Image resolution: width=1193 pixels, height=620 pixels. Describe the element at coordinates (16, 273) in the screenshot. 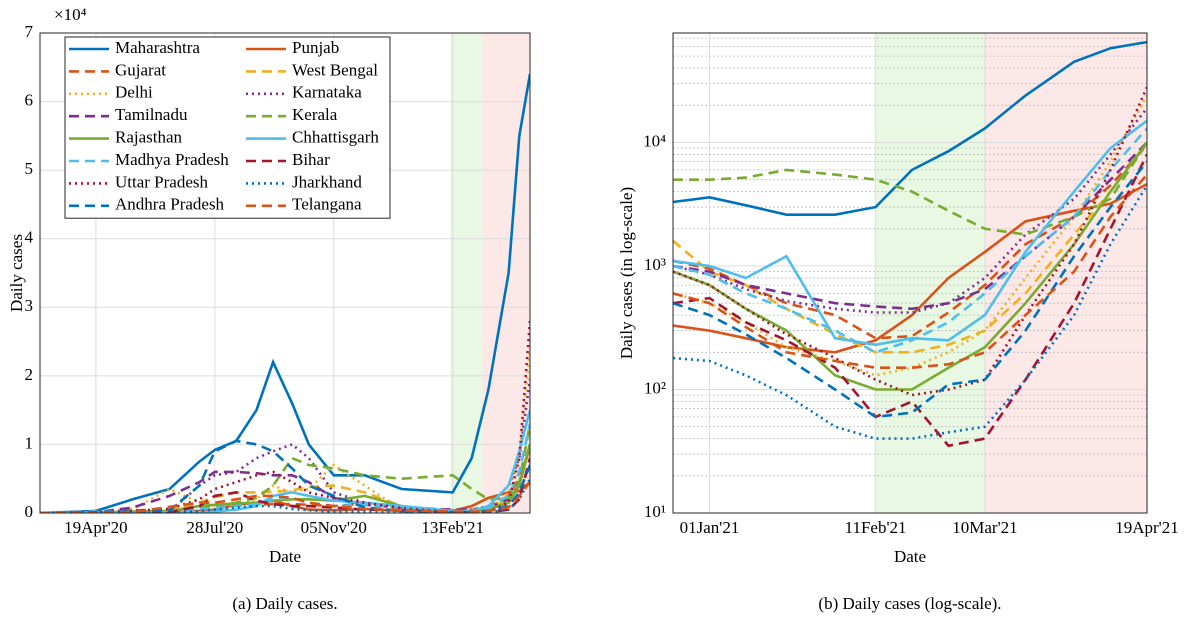

I see `y-axis-label: Daily cases` at that location.